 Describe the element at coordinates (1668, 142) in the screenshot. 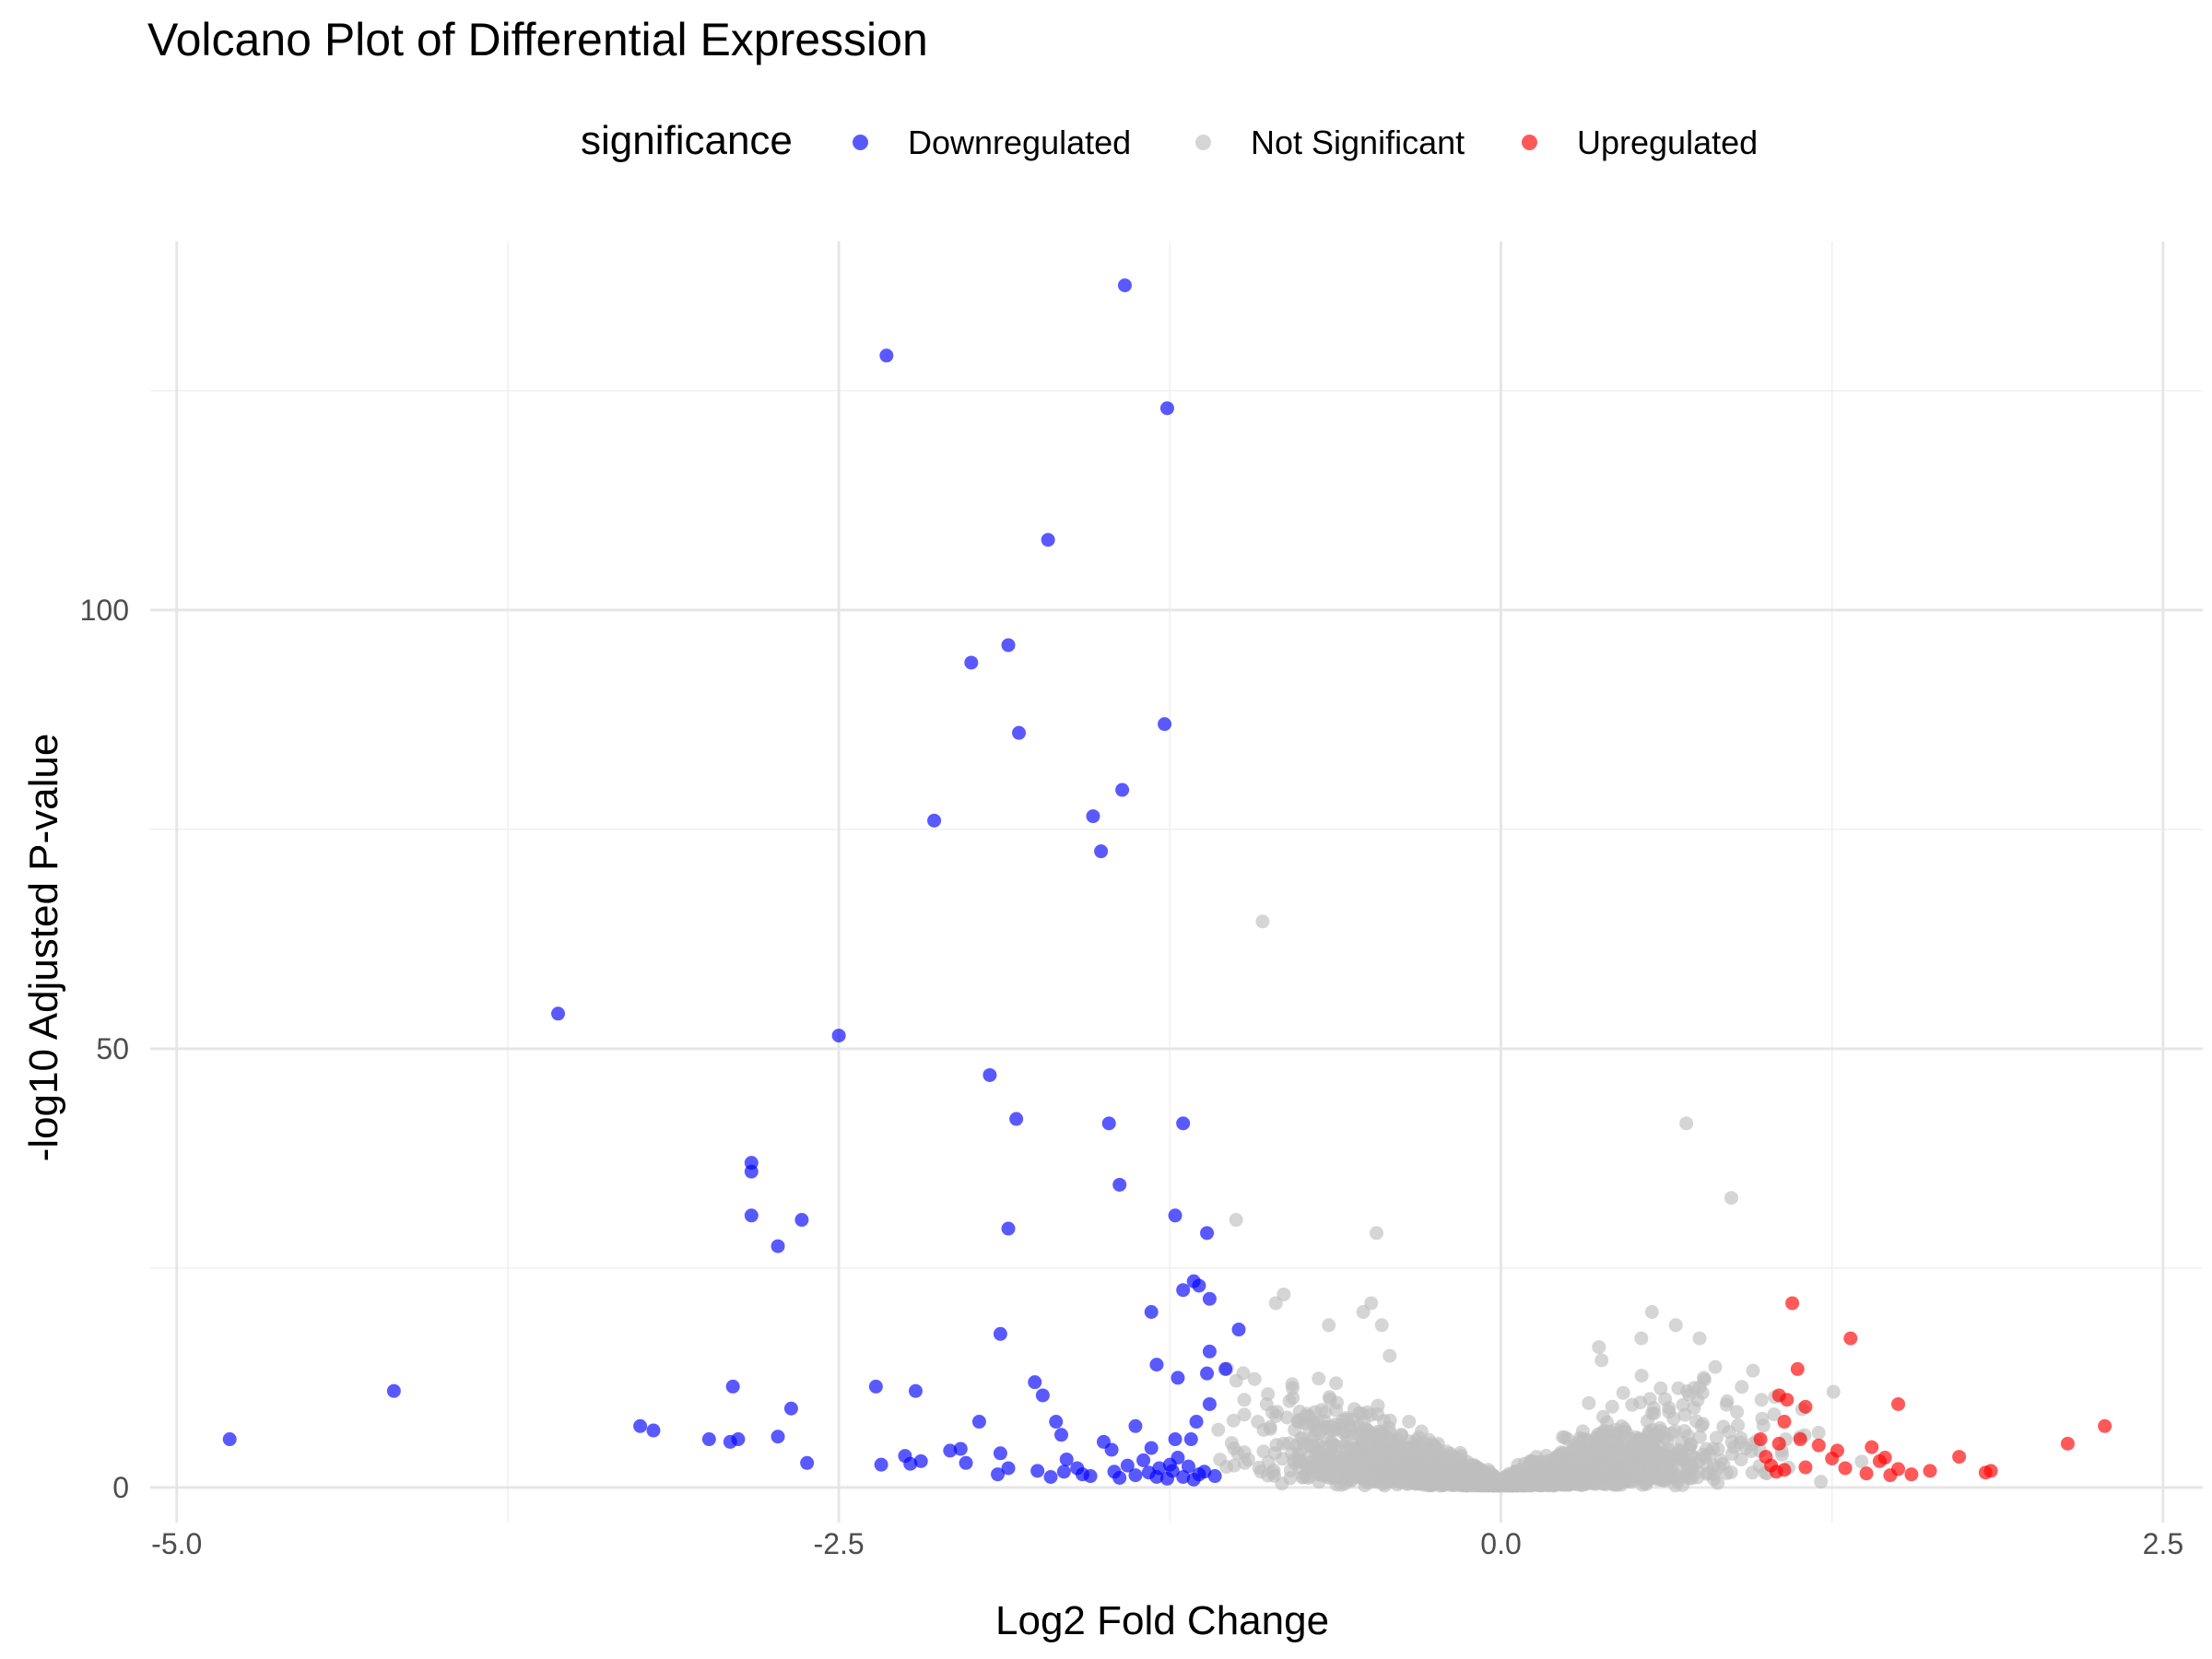

I see `legend-label-upregulated: Upregulated` at that location.